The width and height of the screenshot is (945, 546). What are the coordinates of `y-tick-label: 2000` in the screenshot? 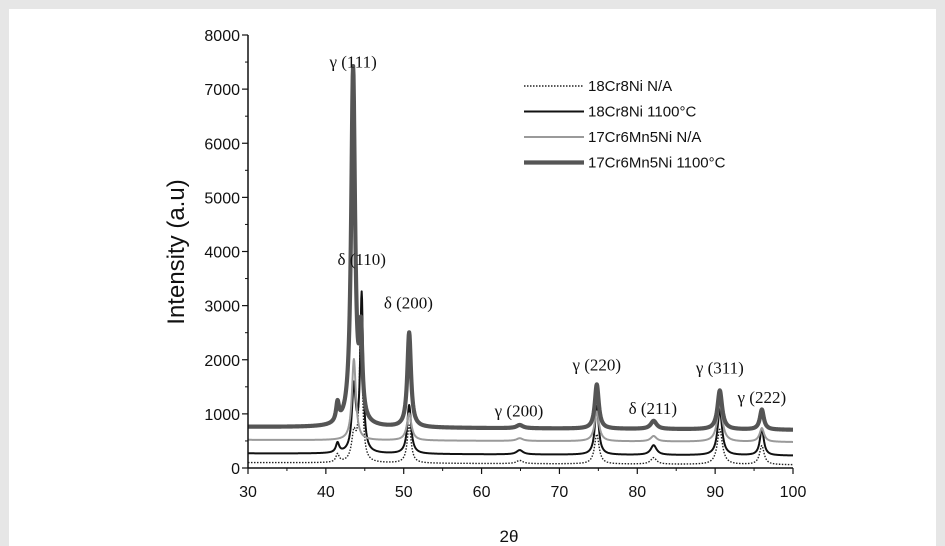 It's located at (222, 361).